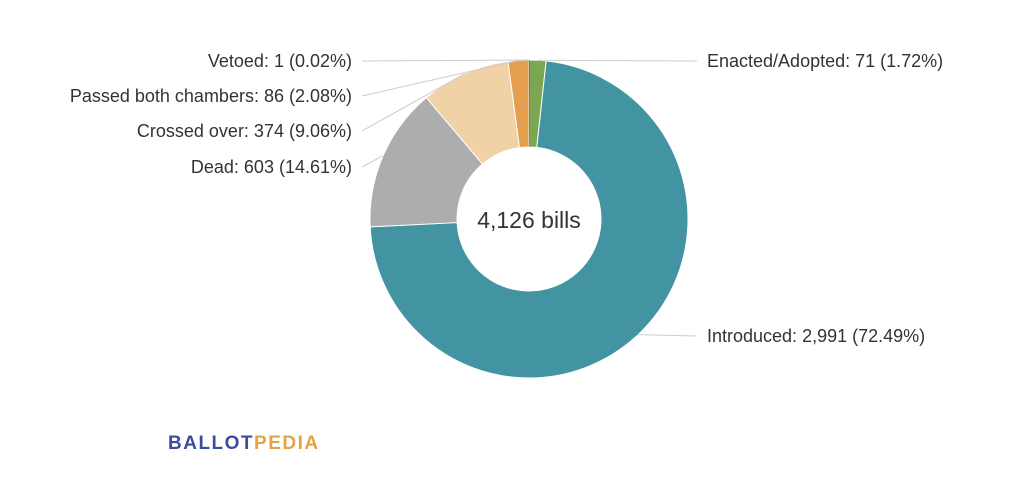 This screenshot has width=1024, height=499. What do you see at coordinates (280, 61) in the screenshot?
I see `slice-label-vetoed: Vetoed: 1 (0.02%)` at bounding box center [280, 61].